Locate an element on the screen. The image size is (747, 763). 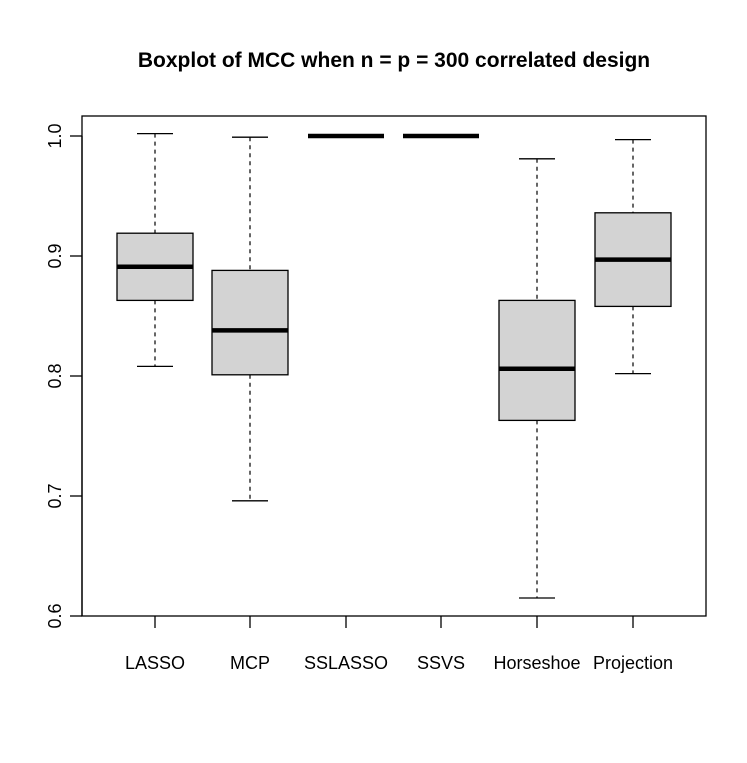
box-mcp is located at coordinates (250, 319).